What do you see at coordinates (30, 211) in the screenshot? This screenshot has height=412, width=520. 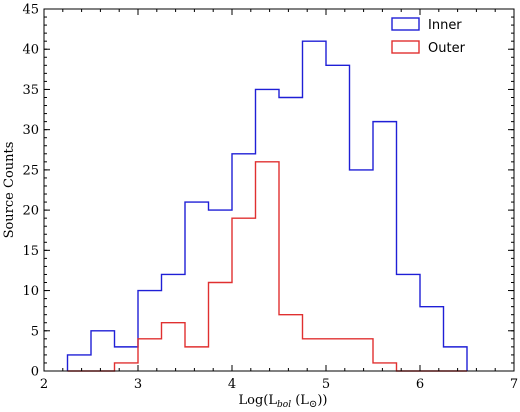 I see `y-tick-label: 20` at bounding box center [30, 211].